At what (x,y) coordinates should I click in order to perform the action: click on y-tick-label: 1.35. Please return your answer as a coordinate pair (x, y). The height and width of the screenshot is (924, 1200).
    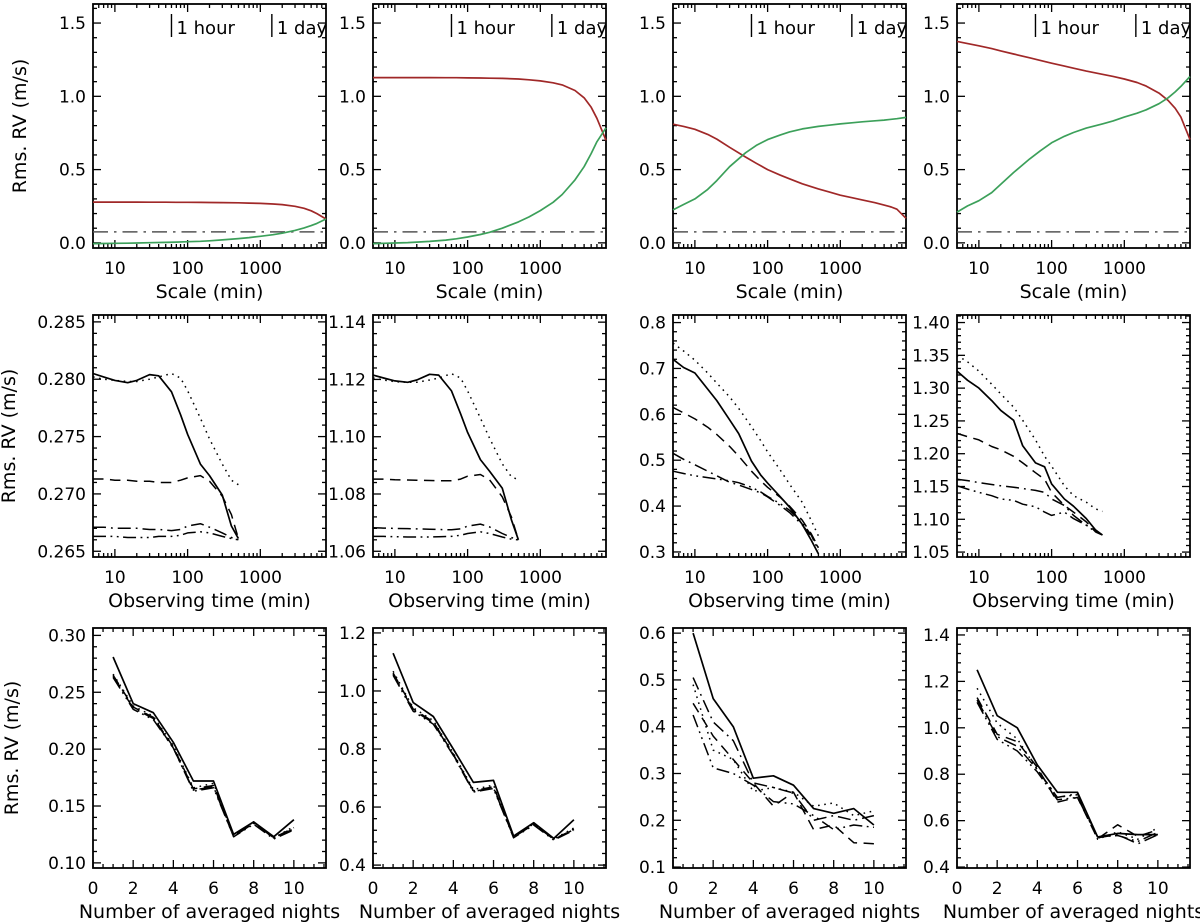
    Looking at the image, I should click on (931, 356).